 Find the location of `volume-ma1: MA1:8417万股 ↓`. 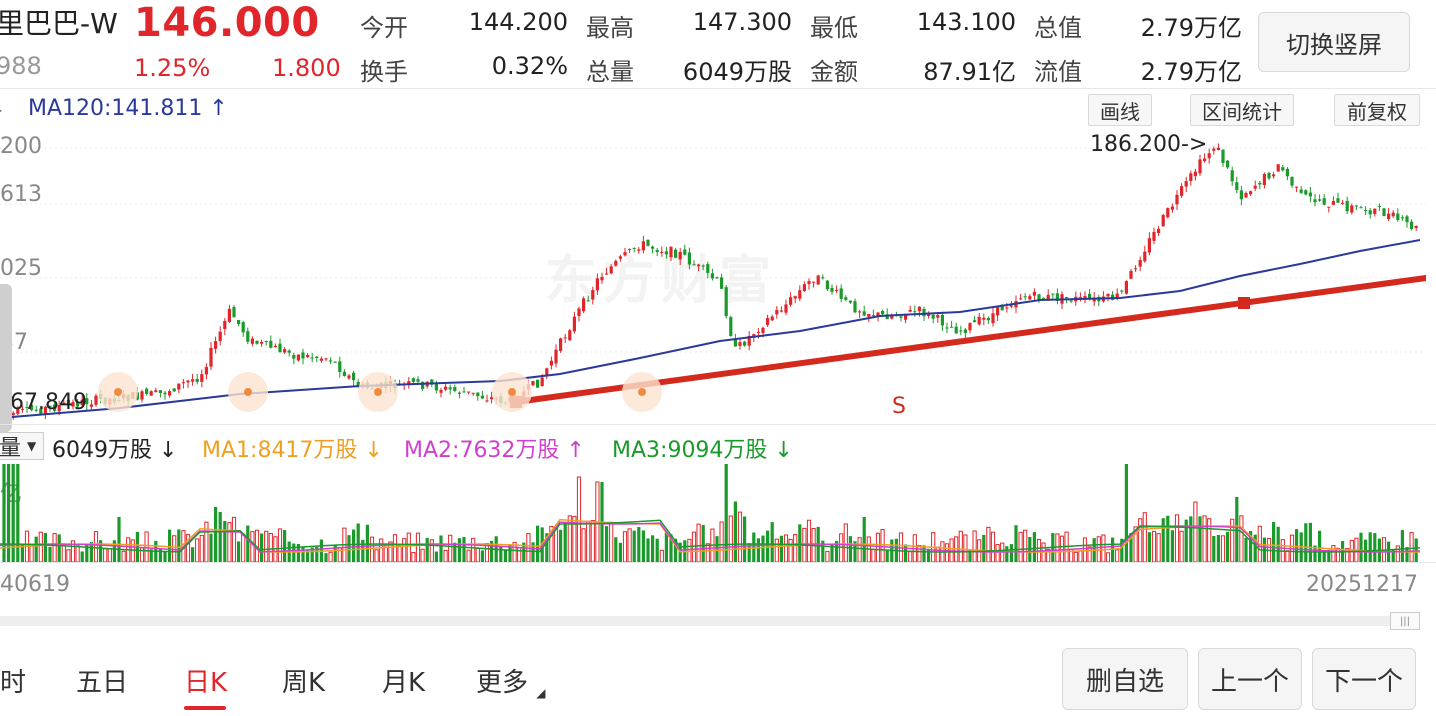

volume-ma1: MA1:8417万股 ↓ is located at coordinates (292, 448).